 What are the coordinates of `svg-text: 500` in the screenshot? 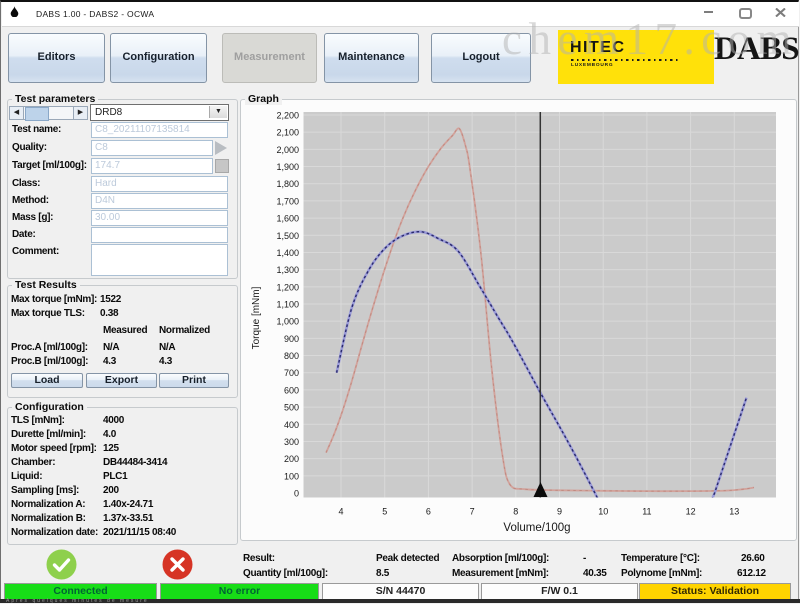 It's located at (291, 408).